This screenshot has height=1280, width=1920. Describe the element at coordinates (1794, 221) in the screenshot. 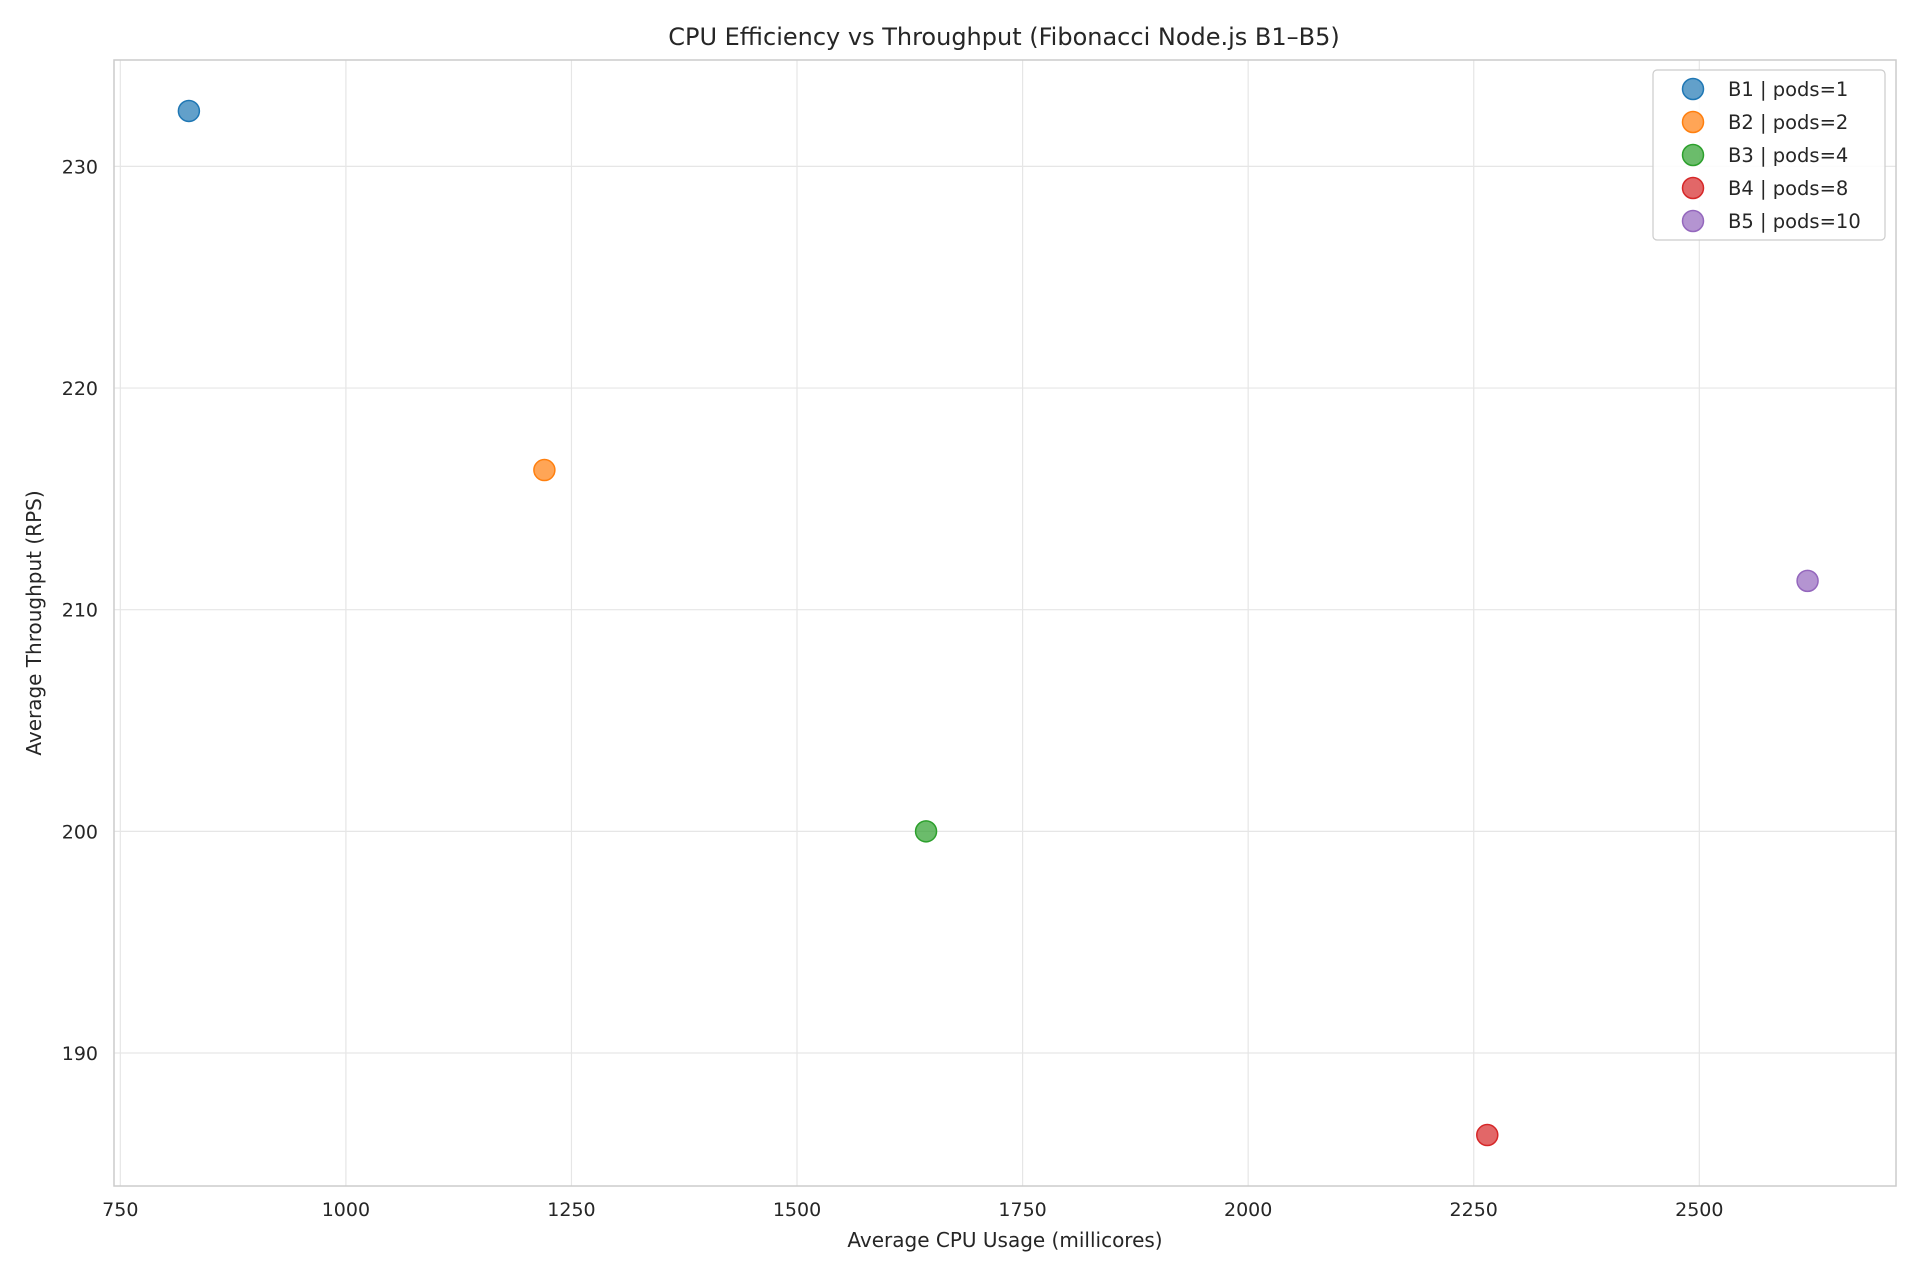

I see `legend-label: B5 | pods=10` at that location.